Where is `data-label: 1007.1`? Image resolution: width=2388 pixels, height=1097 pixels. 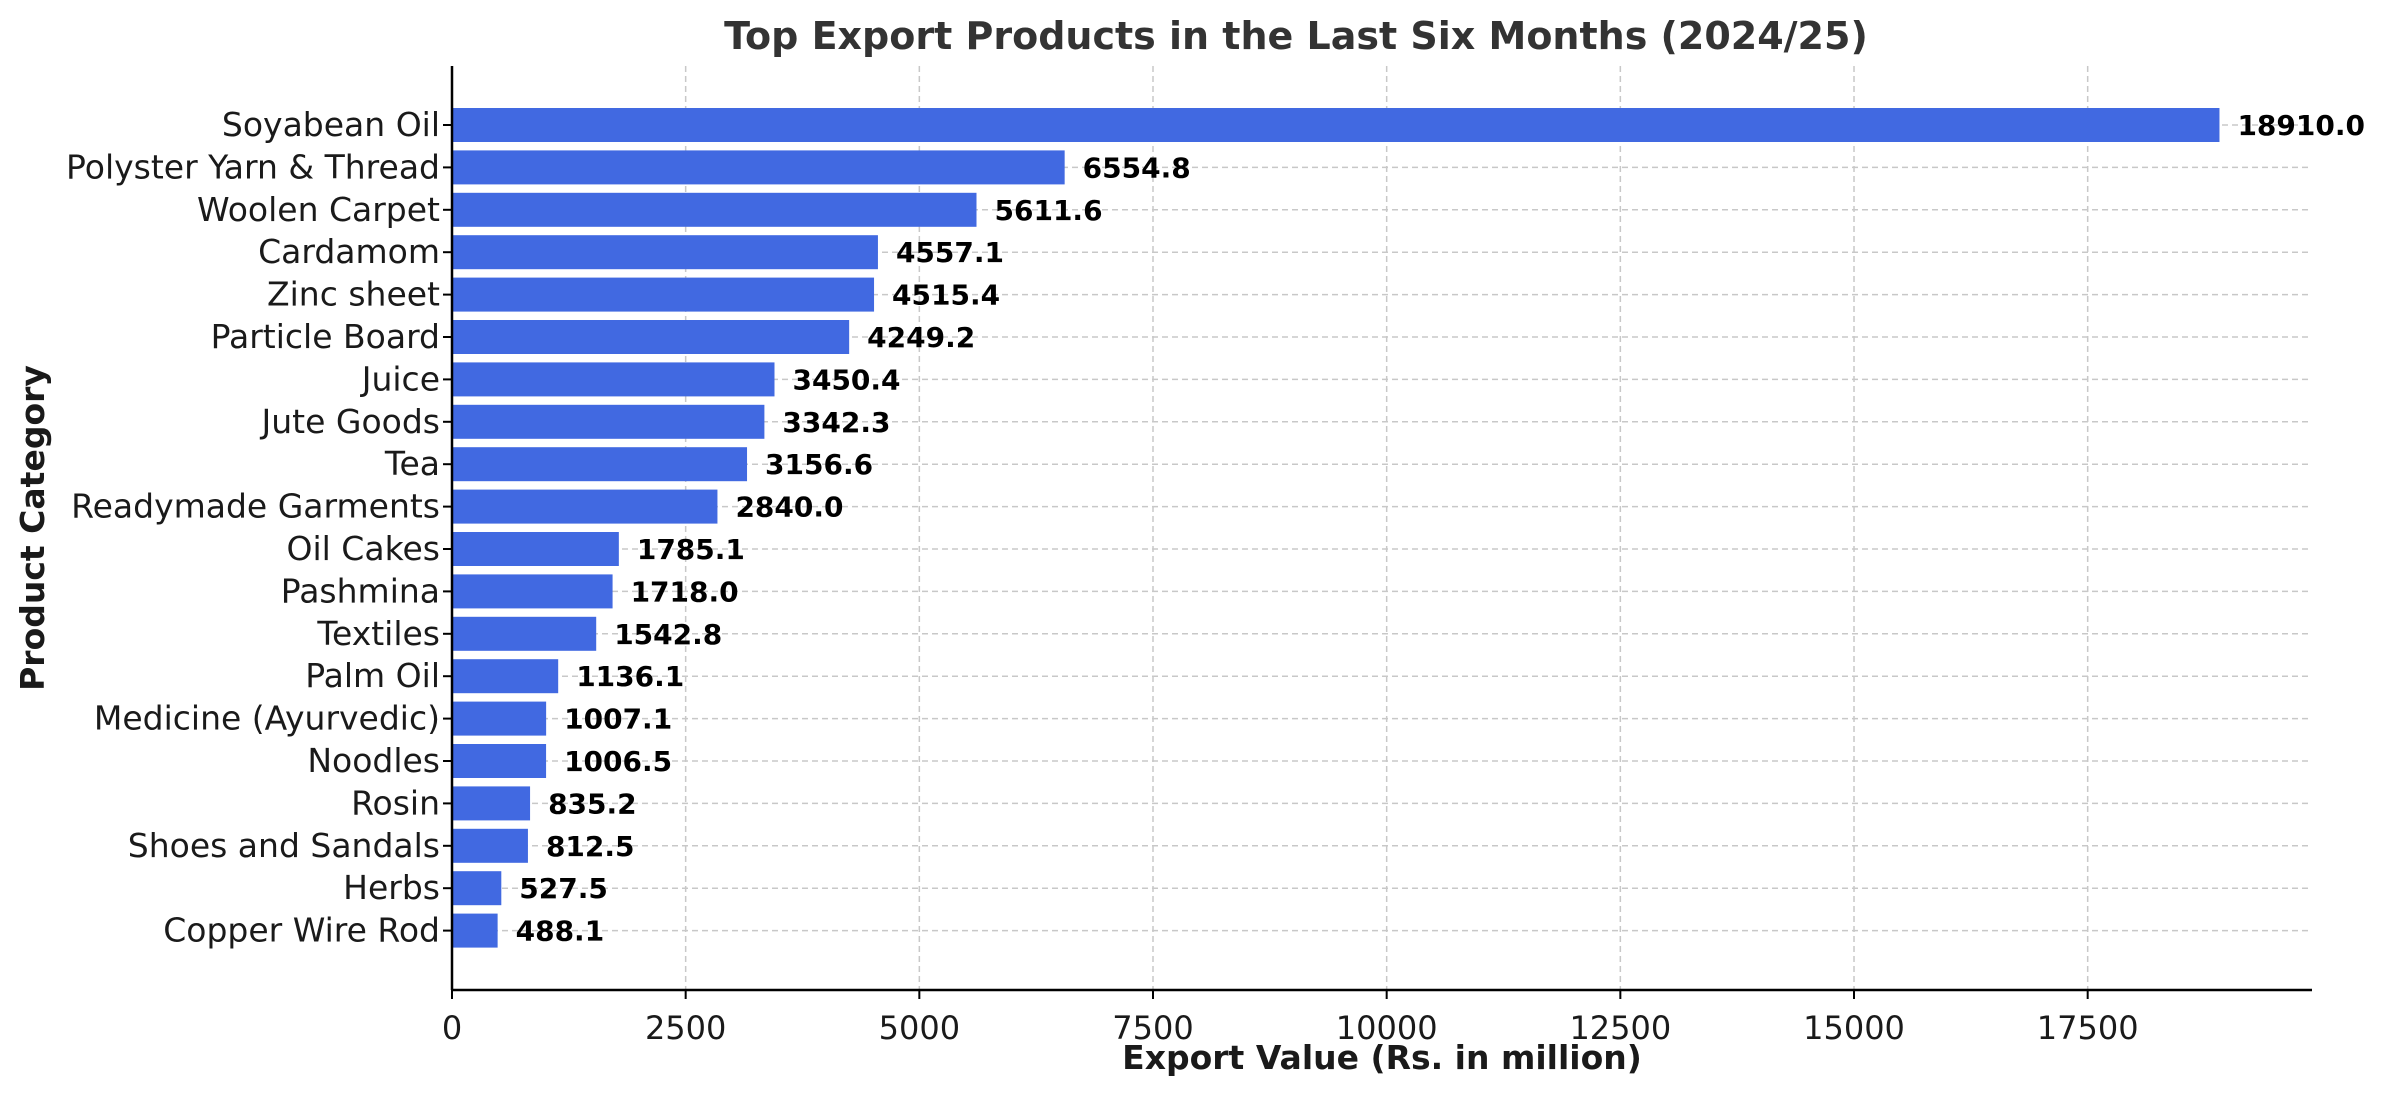
data-label: 1007.1 is located at coordinates (618, 719).